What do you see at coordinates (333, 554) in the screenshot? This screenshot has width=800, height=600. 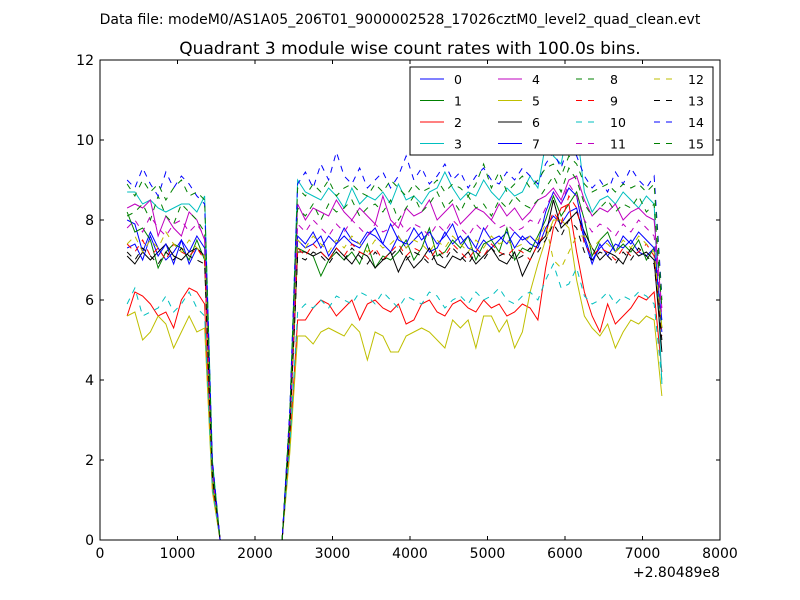 I see `x-tick-label: 3000` at bounding box center [333, 554].